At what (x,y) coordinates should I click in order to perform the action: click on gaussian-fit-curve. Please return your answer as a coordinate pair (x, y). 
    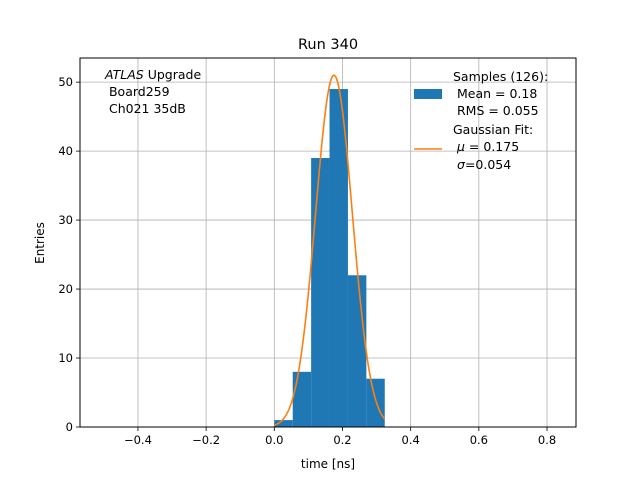
    Looking at the image, I should click on (330, 250).